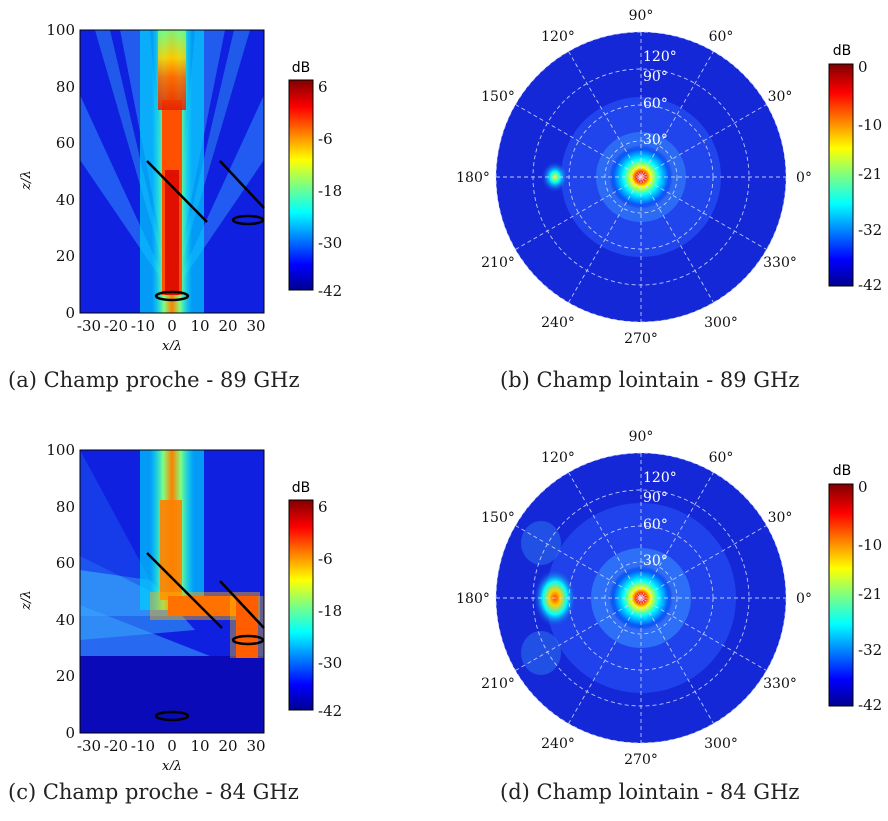 This screenshot has width=888, height=821. Describe the element at coordinates (323, 87) in the screenshot. I see `colorbar-tick: 6` at that location.